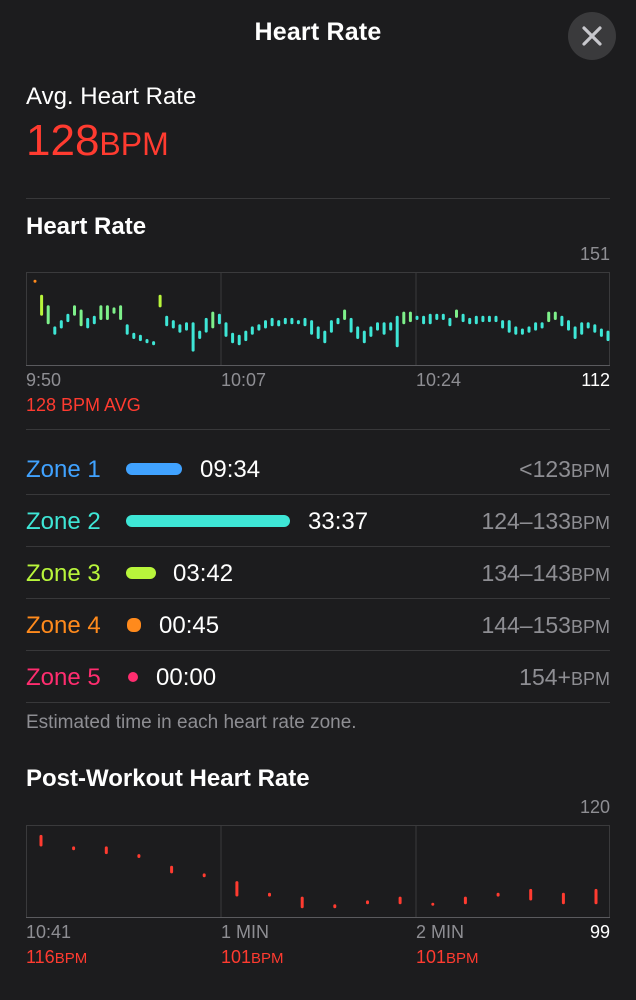 This screenshot has height=1000, width=636. I want to click on zone-row-5: Zone 5 00:00 154+BPM, so click(318, 677).